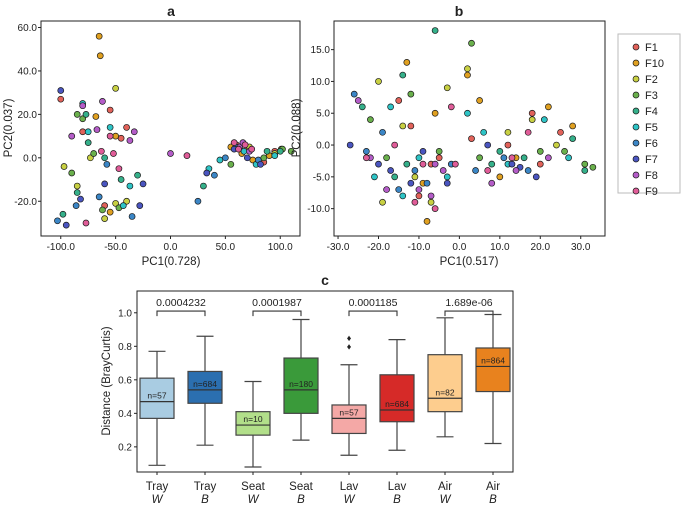 The height and width of the screenshot is (505, 684). Describe the element at coordinates (444, 392) in the screenshot. I see `n-label: n=82` at that location.